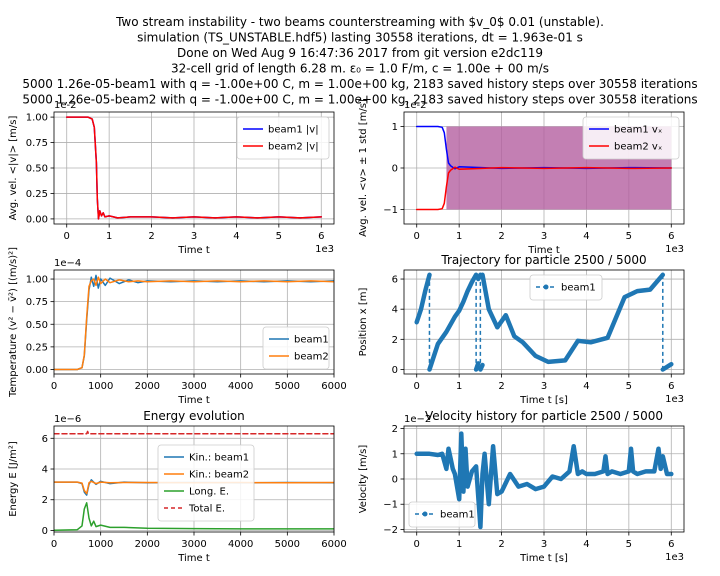 This screenshot has width=720, height=576. I want to click on x-tick-label: 2000, so click(147, 544).